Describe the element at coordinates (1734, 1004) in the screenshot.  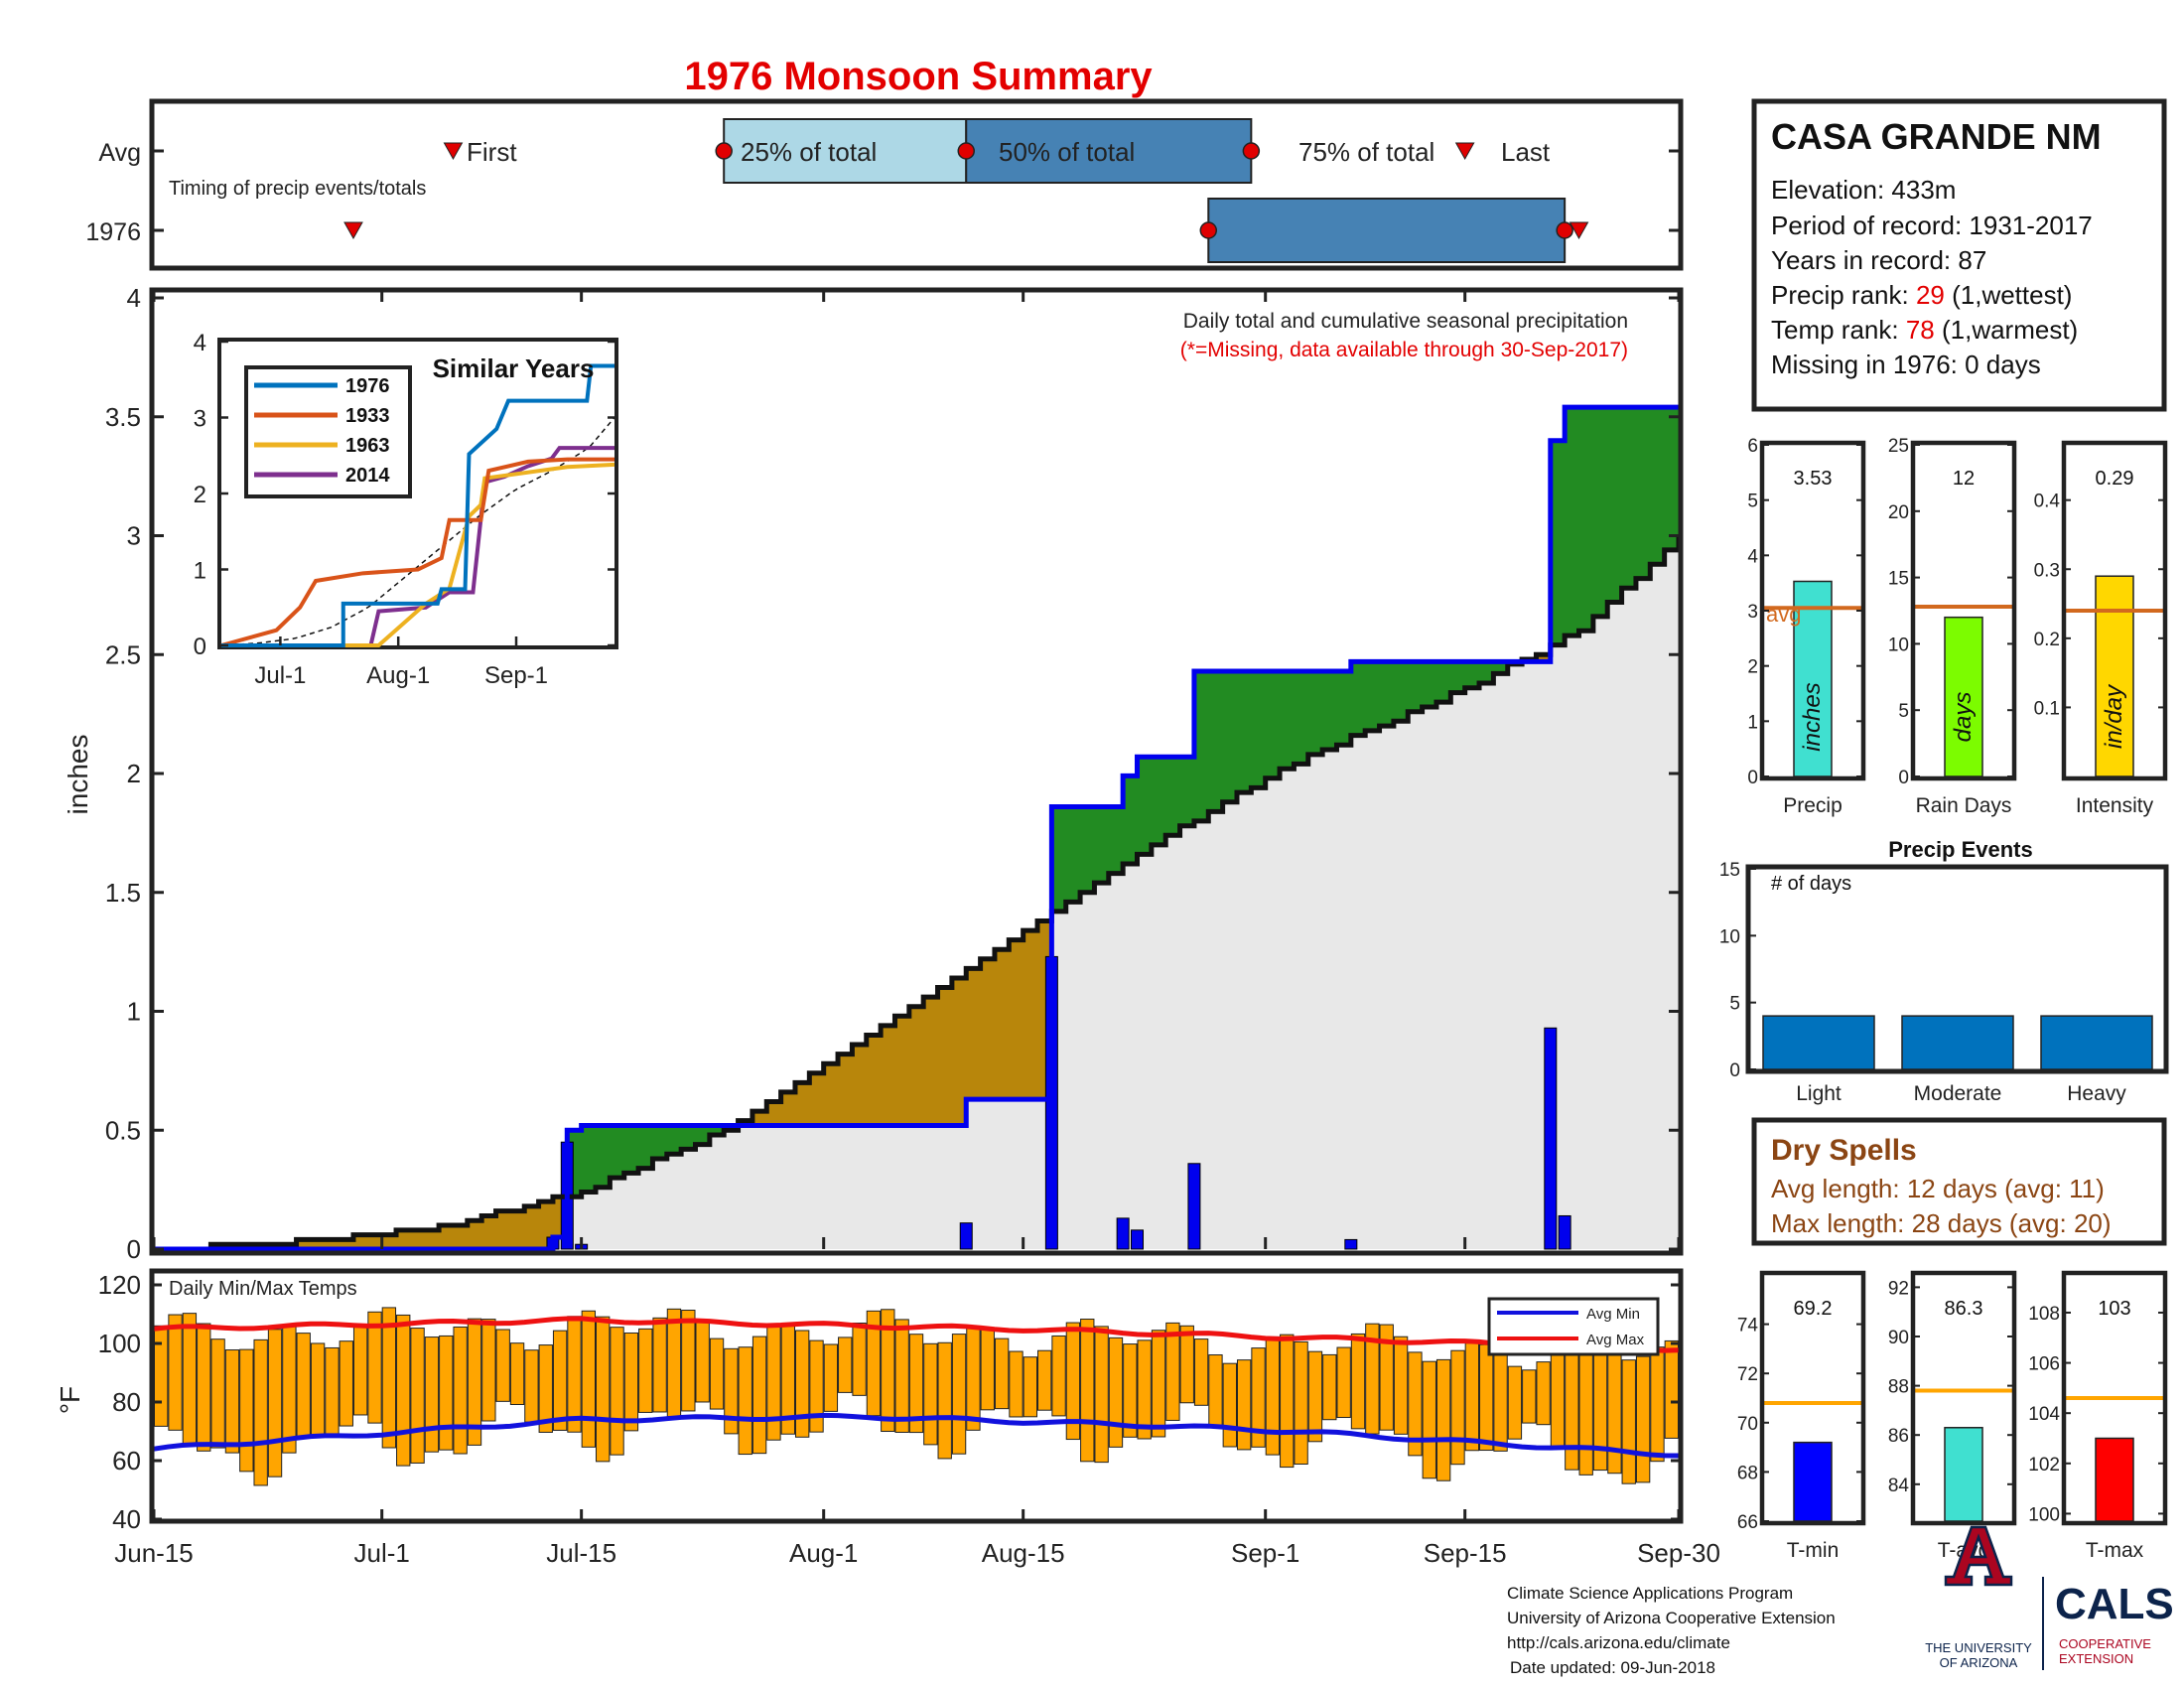
I see `events-tick-label: 5` at that location.